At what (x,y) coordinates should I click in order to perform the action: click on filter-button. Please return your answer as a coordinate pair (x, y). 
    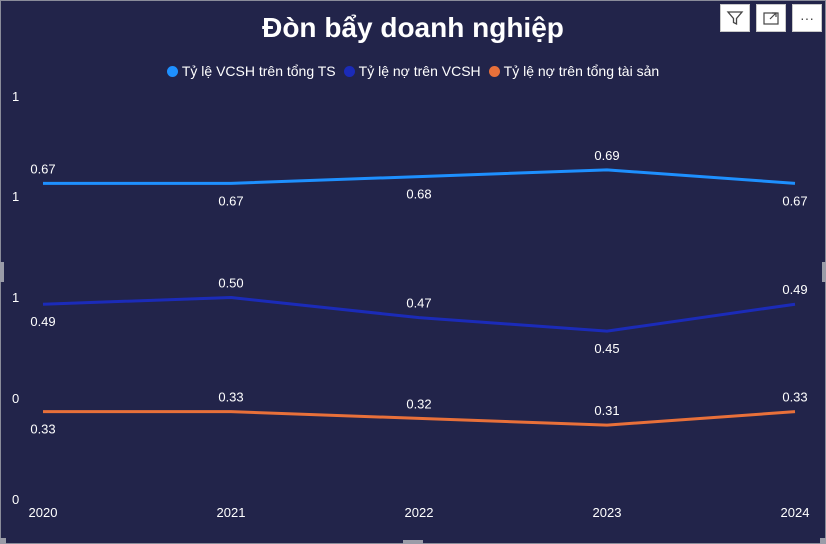
    Looking at the image, I should click on (735, 18).